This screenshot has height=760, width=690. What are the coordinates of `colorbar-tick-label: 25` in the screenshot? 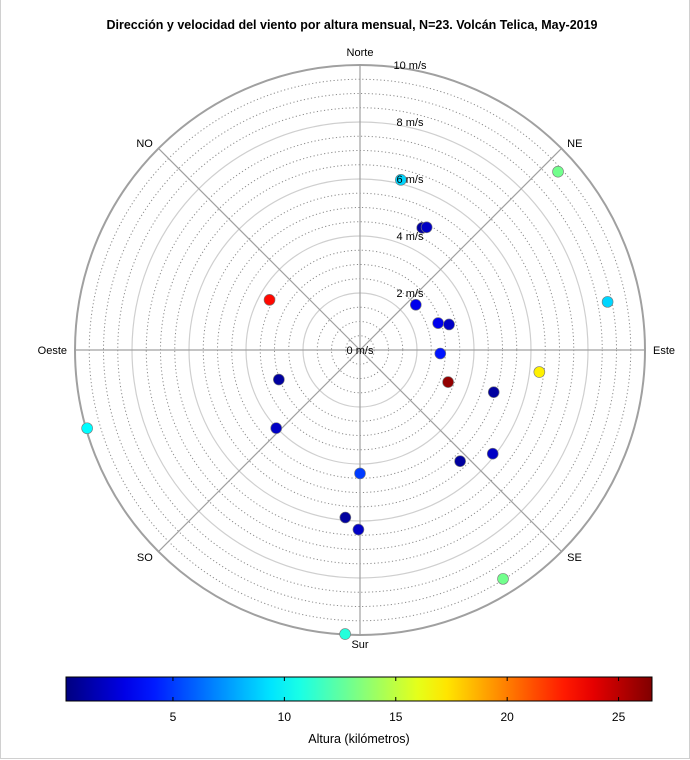 It's located at (619, 717).